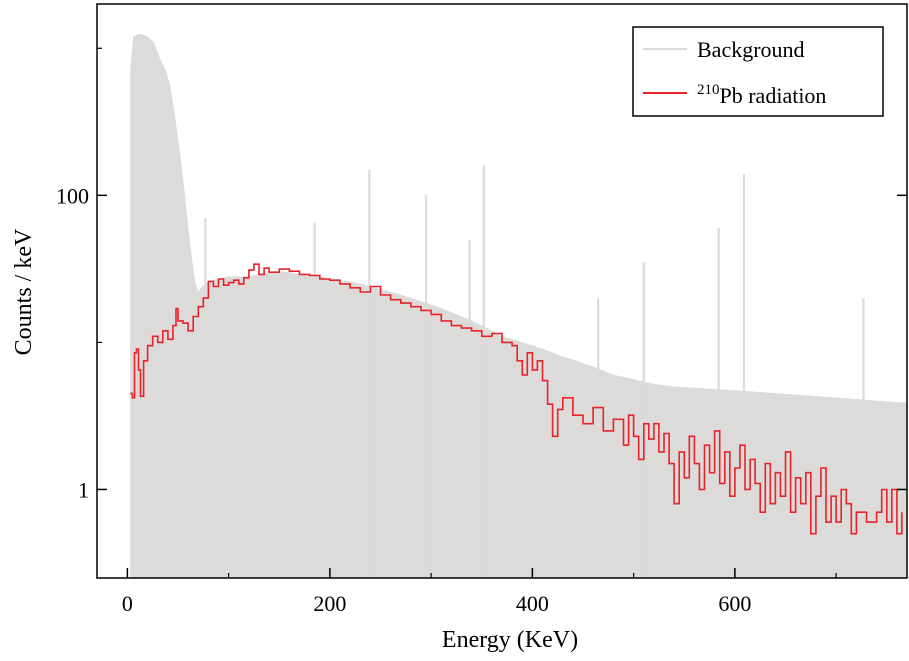 The height and width of the screenshot is (661, 909). Describe the element at coordinates (532, 603) in the screenshot. I see `x-tick-label-400: 400` at that location.